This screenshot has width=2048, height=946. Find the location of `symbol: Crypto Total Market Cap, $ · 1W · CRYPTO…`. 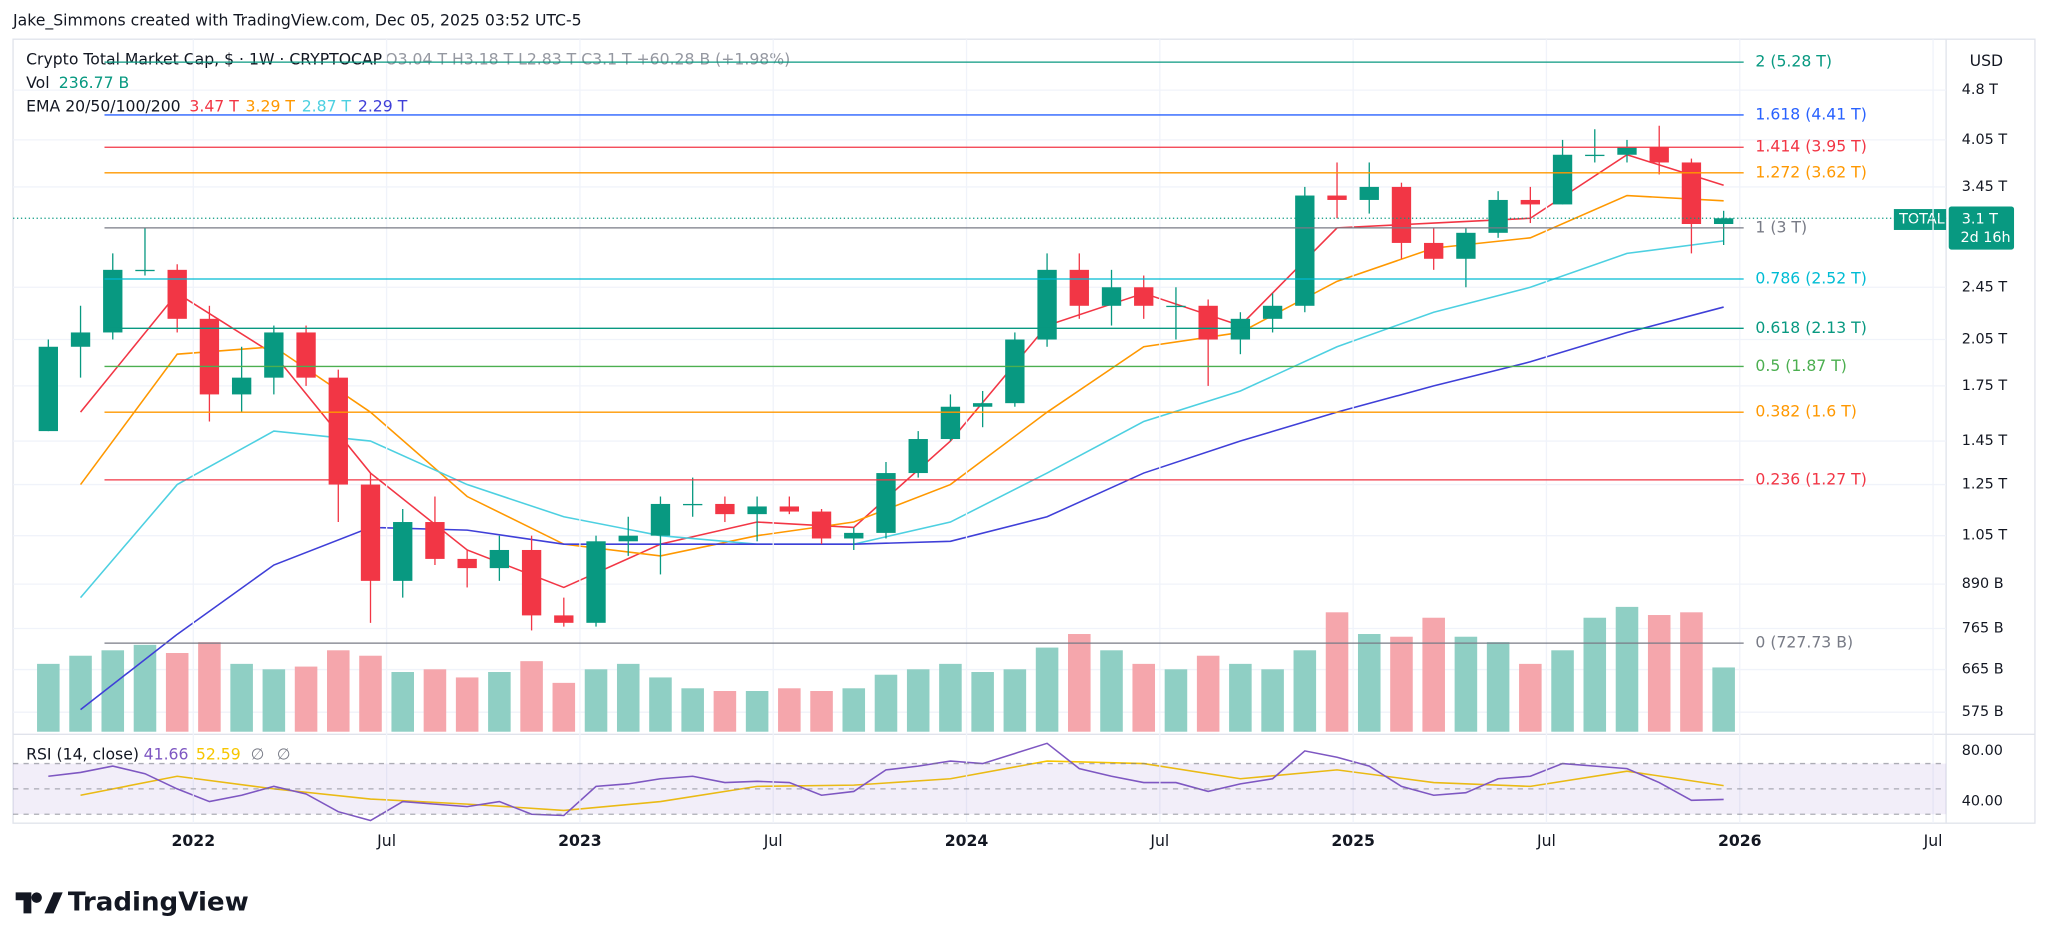

symbol: Crypto Total Market Cap, $ · 1W · CRYPTO… is located at coordinates (204, 59).